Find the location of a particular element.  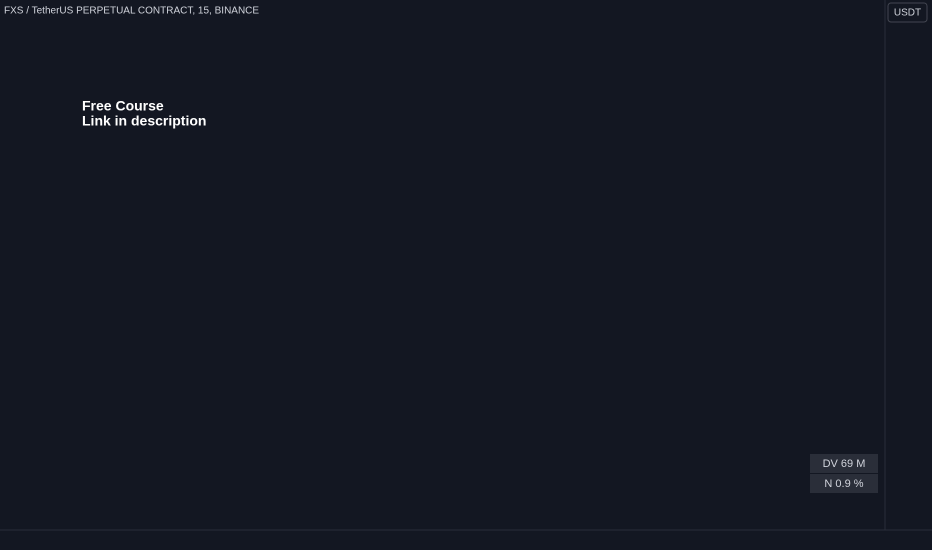

price-axis is located at coordinates (908, 275).